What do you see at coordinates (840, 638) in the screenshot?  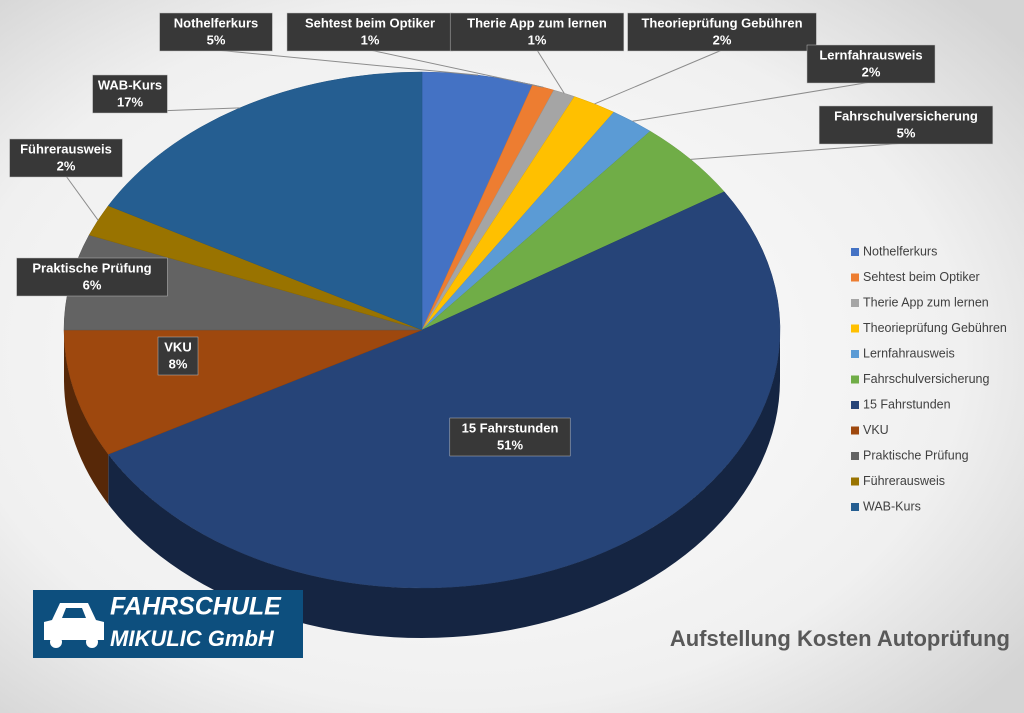 I see `chart-title: Aufstellung Kosten Autoprüfung` at bounding box center [840, 638].